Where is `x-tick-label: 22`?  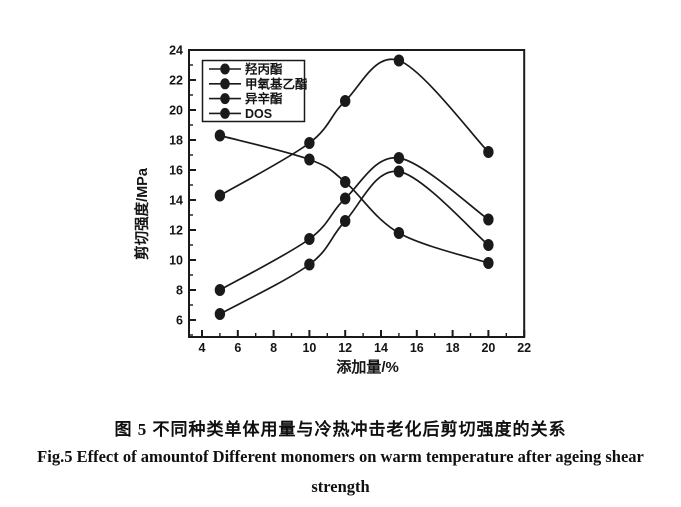 x-tick-label: 22 is located at coordinates (524, 348).